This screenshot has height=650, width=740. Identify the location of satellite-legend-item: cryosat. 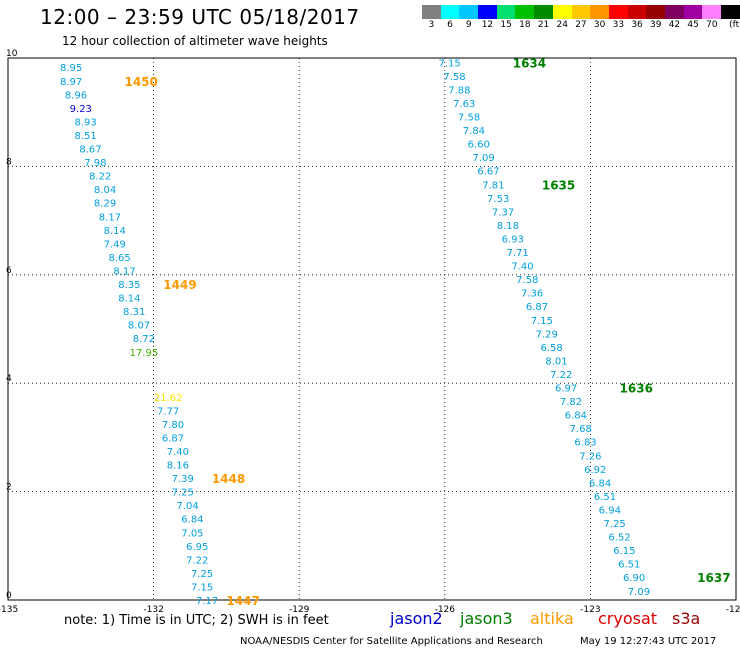
(628, 618).